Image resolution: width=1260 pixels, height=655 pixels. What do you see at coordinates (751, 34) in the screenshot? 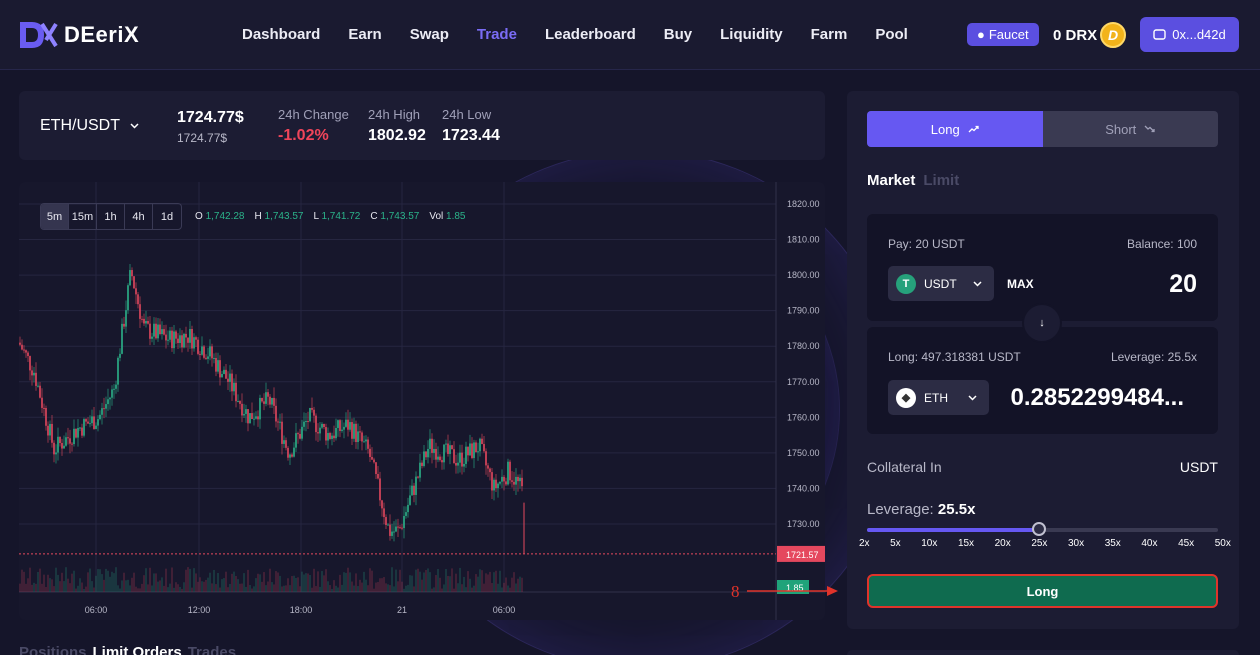
I see `nav-liquidity: Liquidity` at bounding box center [751, 34].